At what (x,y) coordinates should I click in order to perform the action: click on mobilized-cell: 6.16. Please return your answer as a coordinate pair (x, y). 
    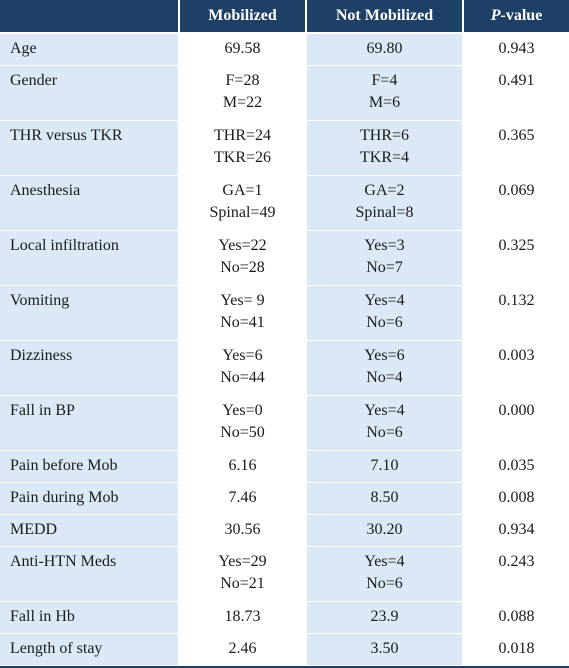
    Looking at the image, I should click on (243, 466).